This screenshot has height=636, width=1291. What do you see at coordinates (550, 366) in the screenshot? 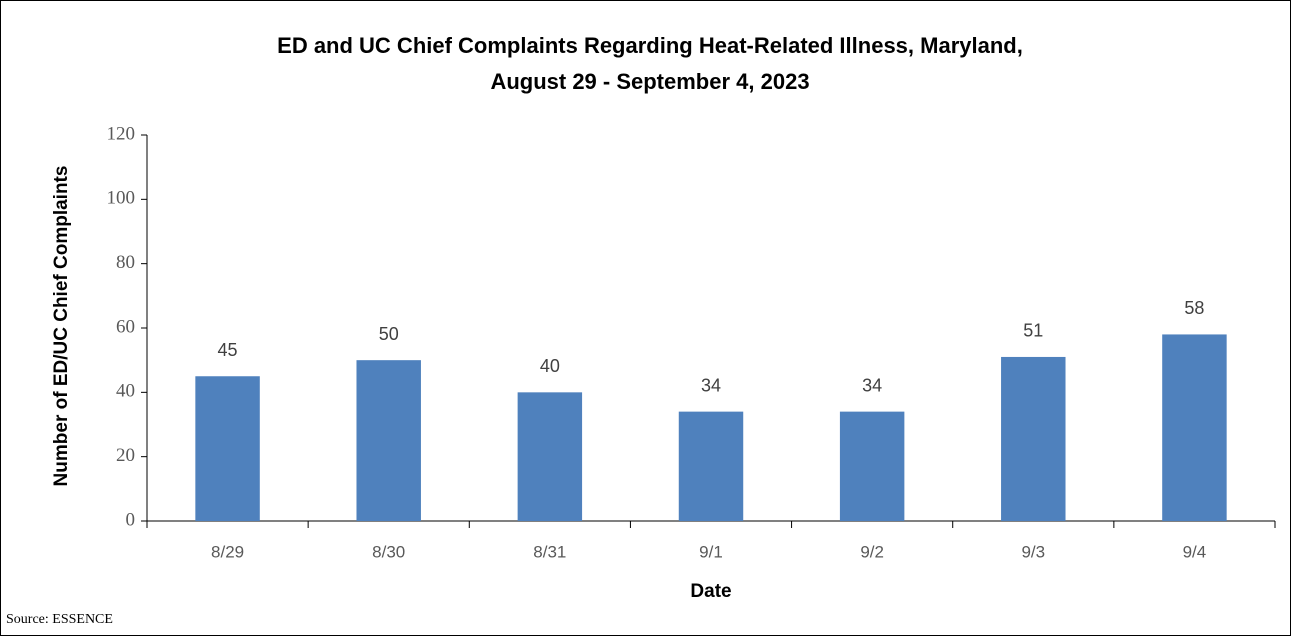
I see `data-label: 40` at bounding box center [550, 366].